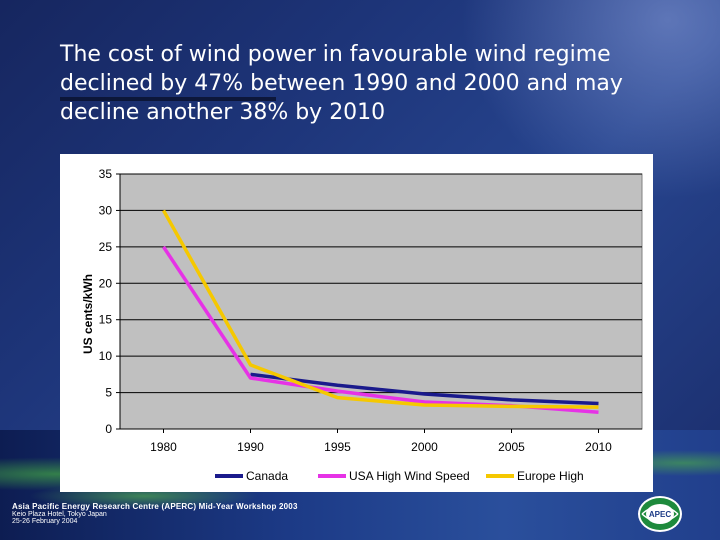 The image size is (720, 540). What do you see at coordinates (106, 210) in the screenshot?
I see `y-tick-label: 30` at bounding box center [106, 210].